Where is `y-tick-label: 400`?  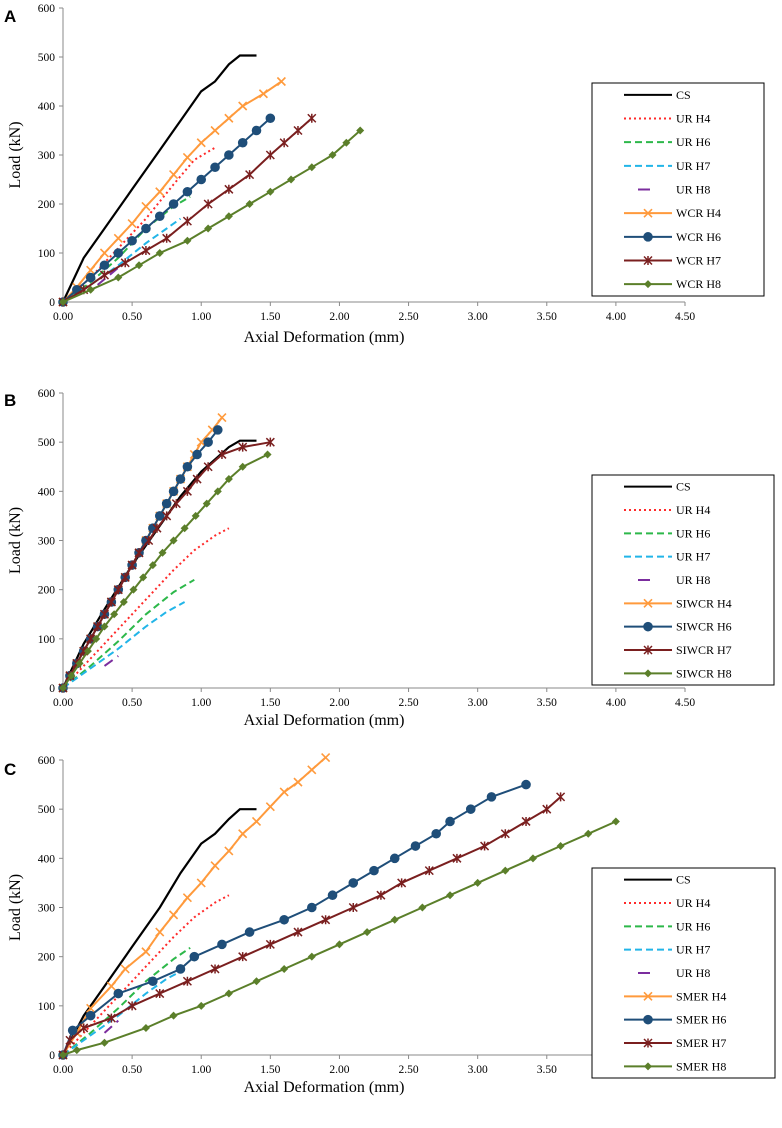
y-tick-label: 400 is located at coordinates (47, 492).